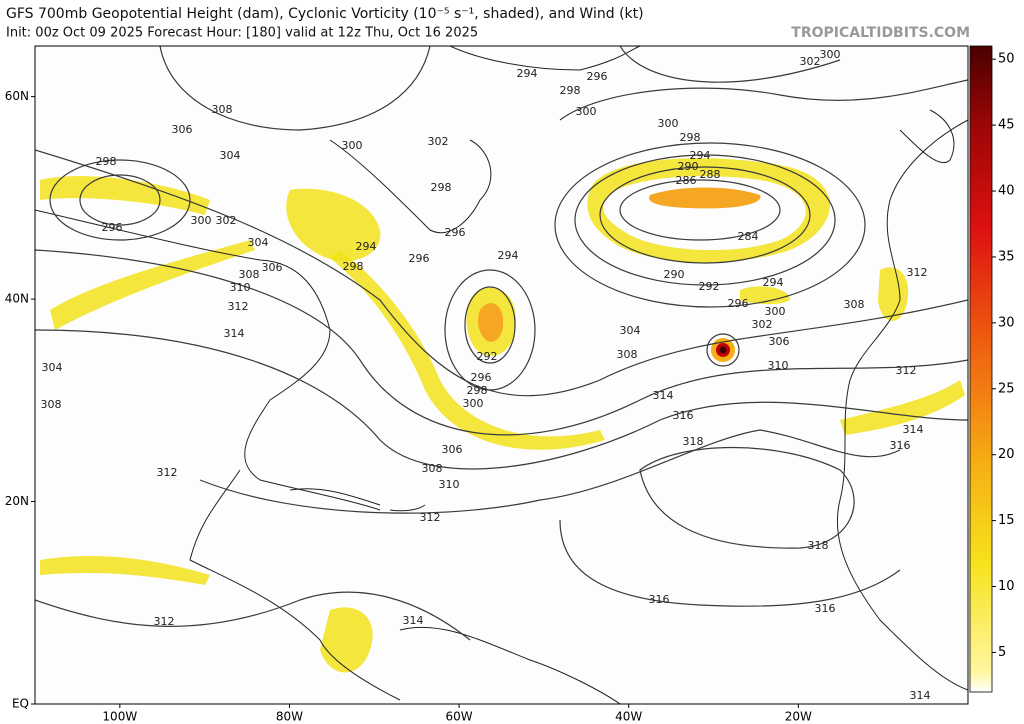  What do you see at coordinates (1003, 356) in the screenshot?
I see `colorbar-ticks: 5 10 15 20 25 30 35 40 45 50` at bounding box center [1003, 356].